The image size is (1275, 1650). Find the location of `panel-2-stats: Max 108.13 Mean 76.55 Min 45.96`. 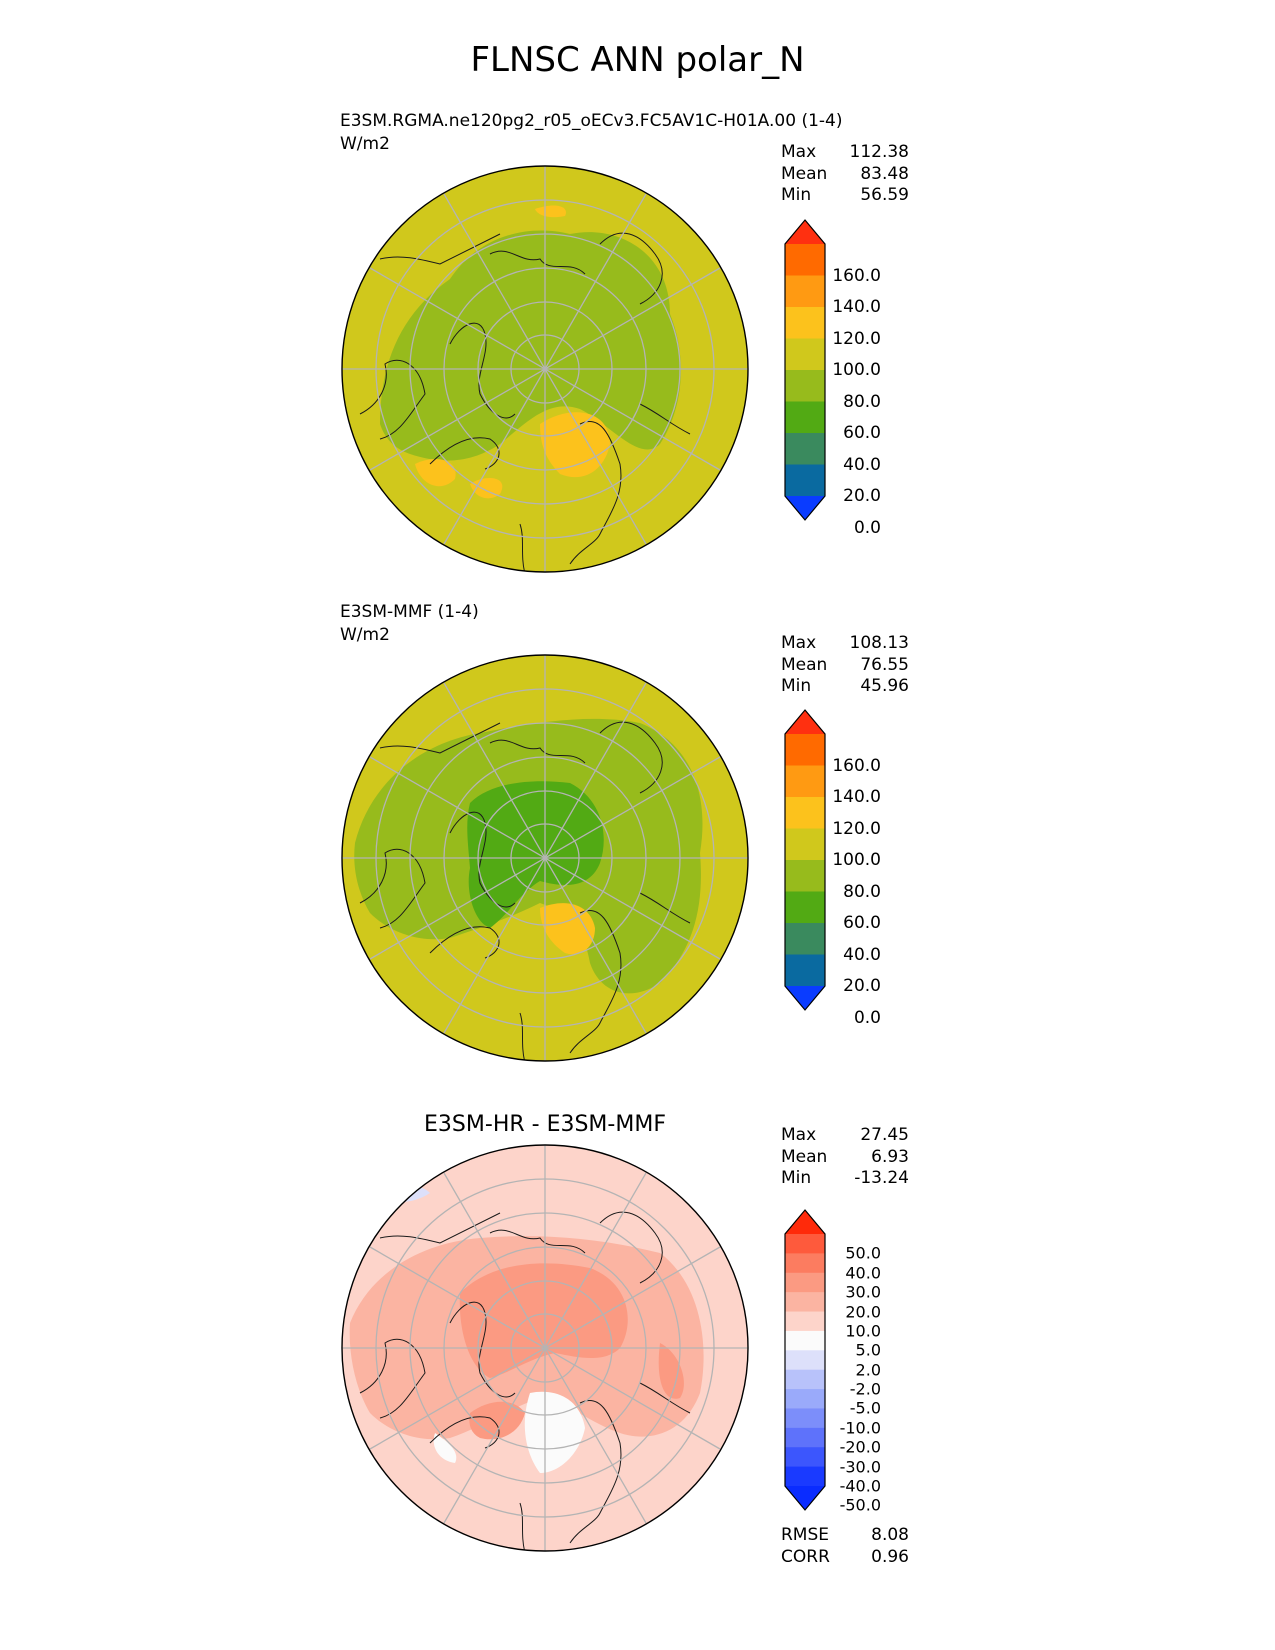

panel-2-stats: Max 108.13 Mean 76.55 Min 45.96 is located at coordinates (845, 665).